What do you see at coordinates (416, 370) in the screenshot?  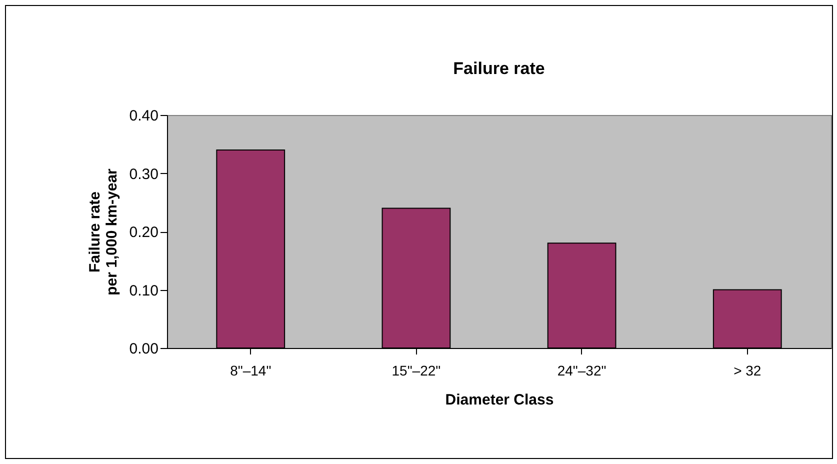 I see `x-tick-label: 15"–22"` at bounding box center [416, 370].